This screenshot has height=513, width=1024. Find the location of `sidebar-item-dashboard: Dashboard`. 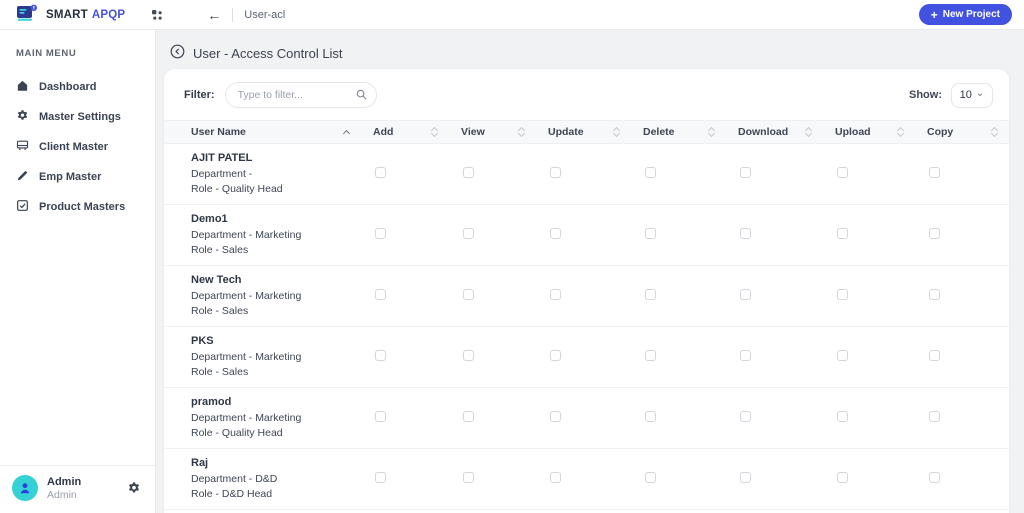

sidebar-item-dashboard: Dashboard is located at coordinates (77, 87).